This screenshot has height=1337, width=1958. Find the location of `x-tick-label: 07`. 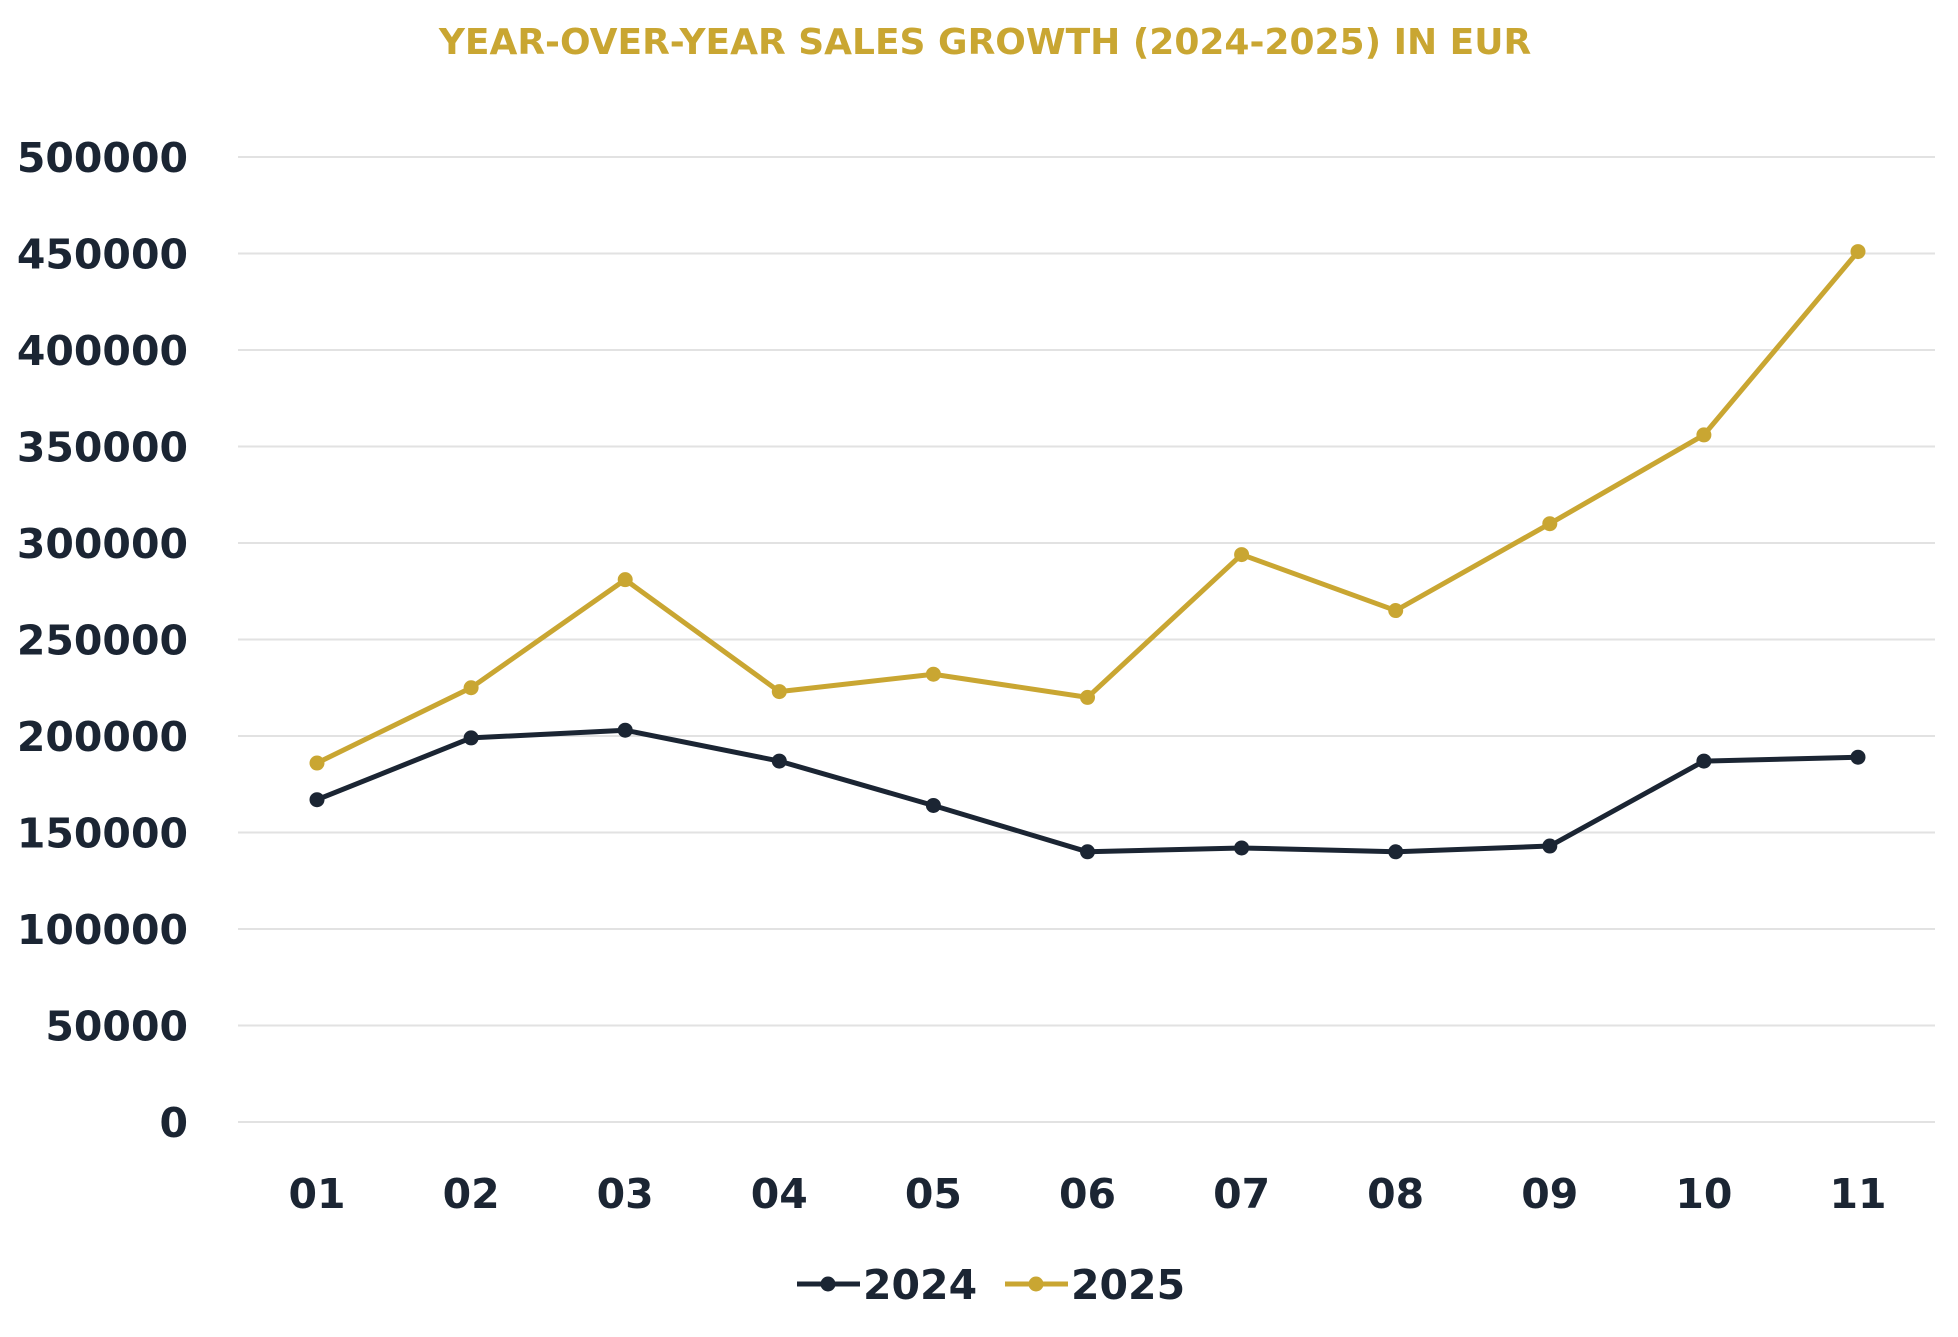

x-tick-label: 07 is located at coordinates (1241, 1194).